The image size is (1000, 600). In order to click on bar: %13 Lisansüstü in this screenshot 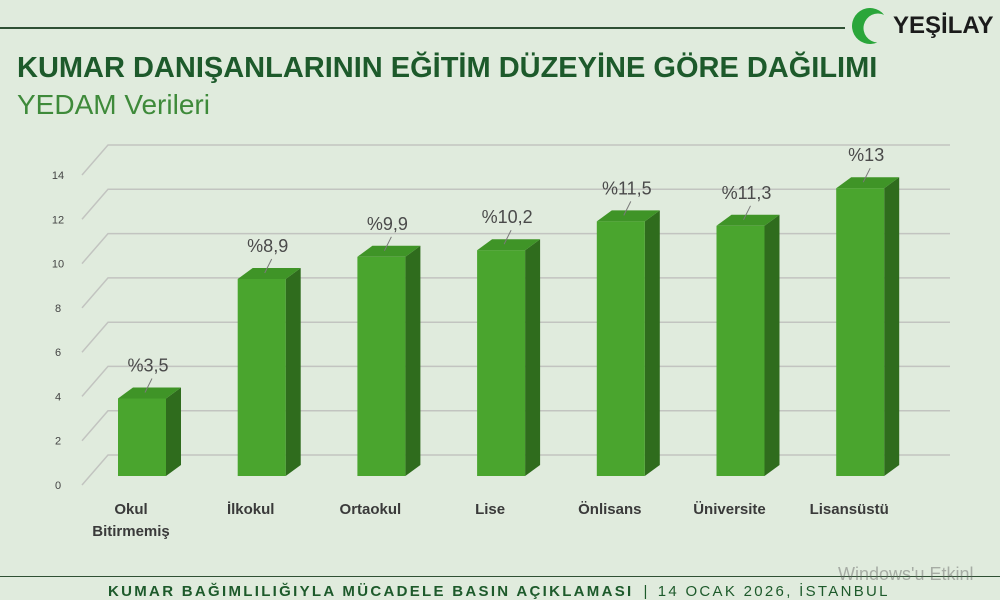, I will do `click(855, 331)`.